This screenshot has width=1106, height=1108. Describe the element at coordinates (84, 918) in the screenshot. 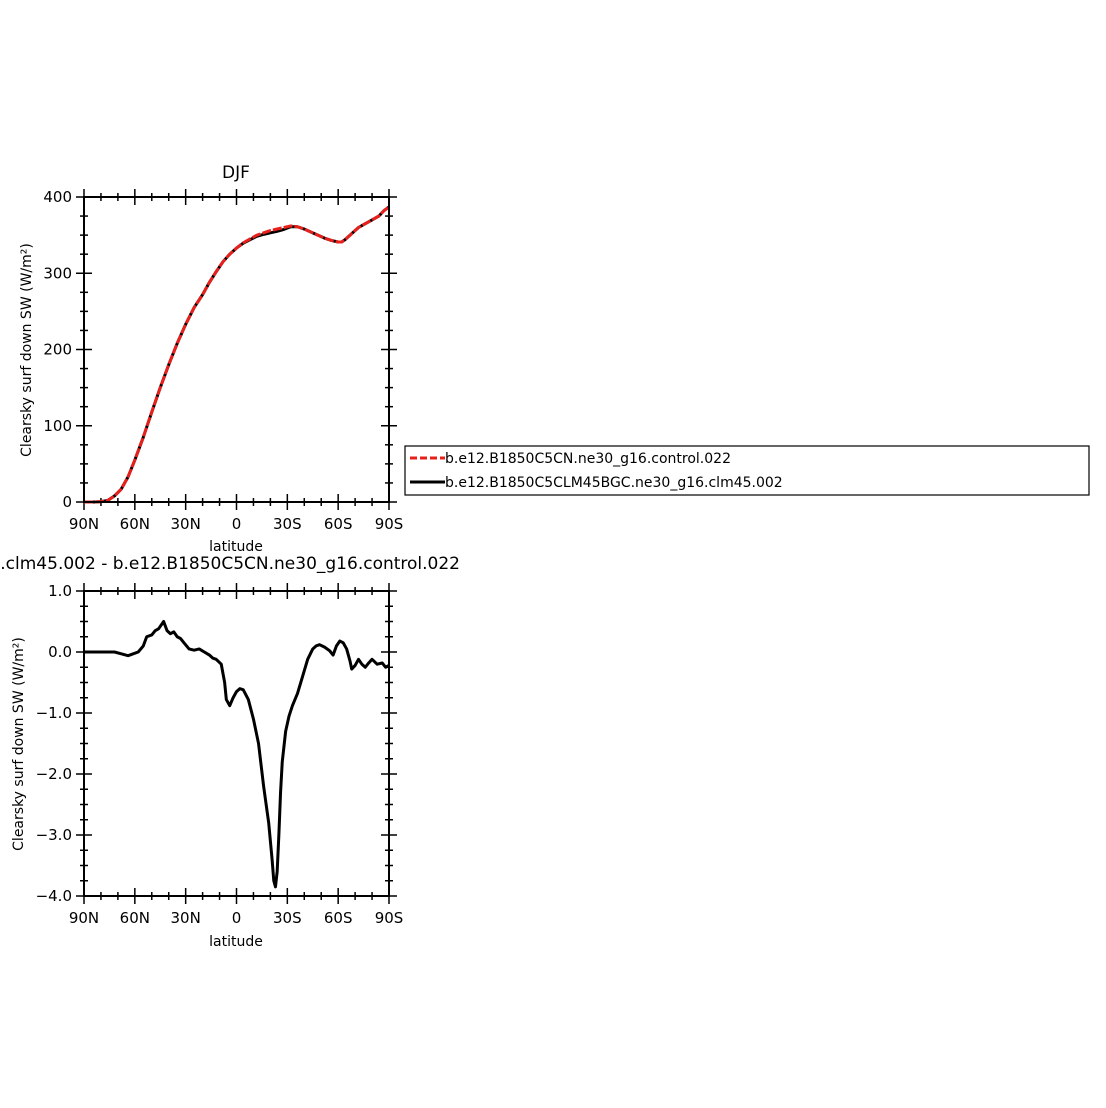

I see `bottom-x-tick-label: 90N` at that location.